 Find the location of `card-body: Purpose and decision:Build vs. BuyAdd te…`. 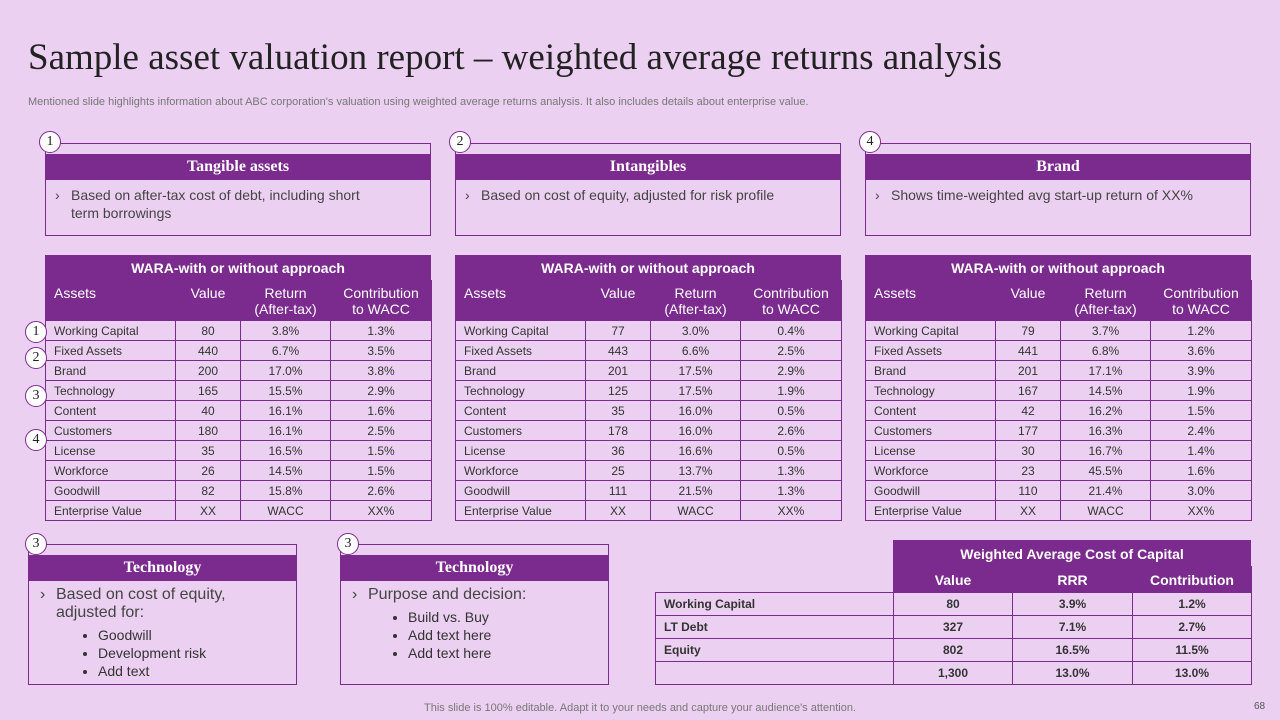

card-body: Purpose and decision:Build vs. BuyAdd te… is located at coordinates (475, 624).